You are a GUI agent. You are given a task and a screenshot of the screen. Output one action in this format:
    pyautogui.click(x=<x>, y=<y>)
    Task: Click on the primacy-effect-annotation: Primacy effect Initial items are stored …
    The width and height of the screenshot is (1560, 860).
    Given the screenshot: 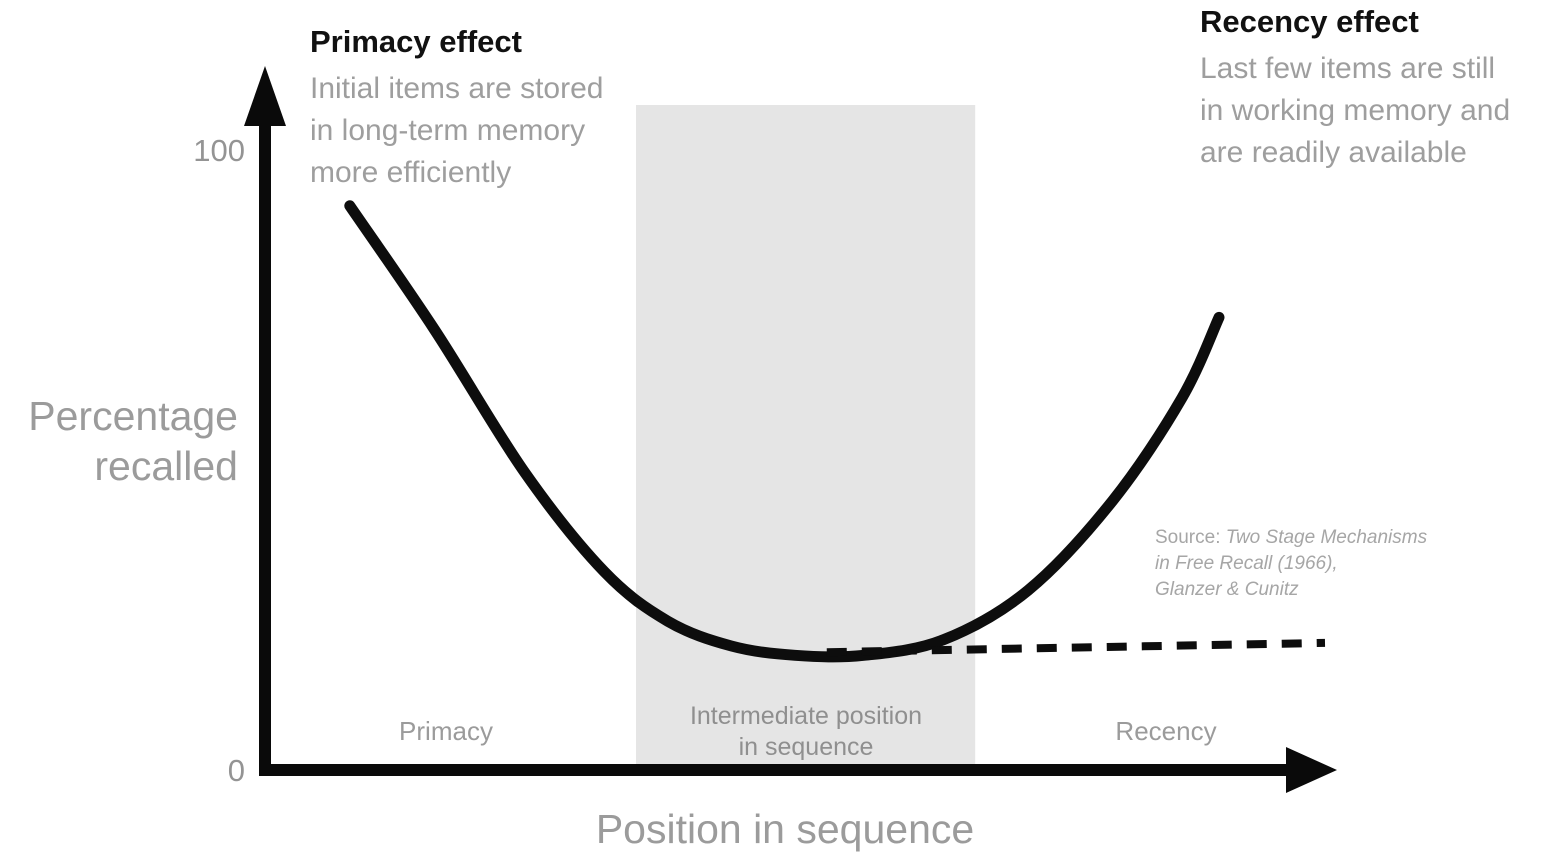 What is the action you would take?
    pyautogui.click(x=490, y=109)
    